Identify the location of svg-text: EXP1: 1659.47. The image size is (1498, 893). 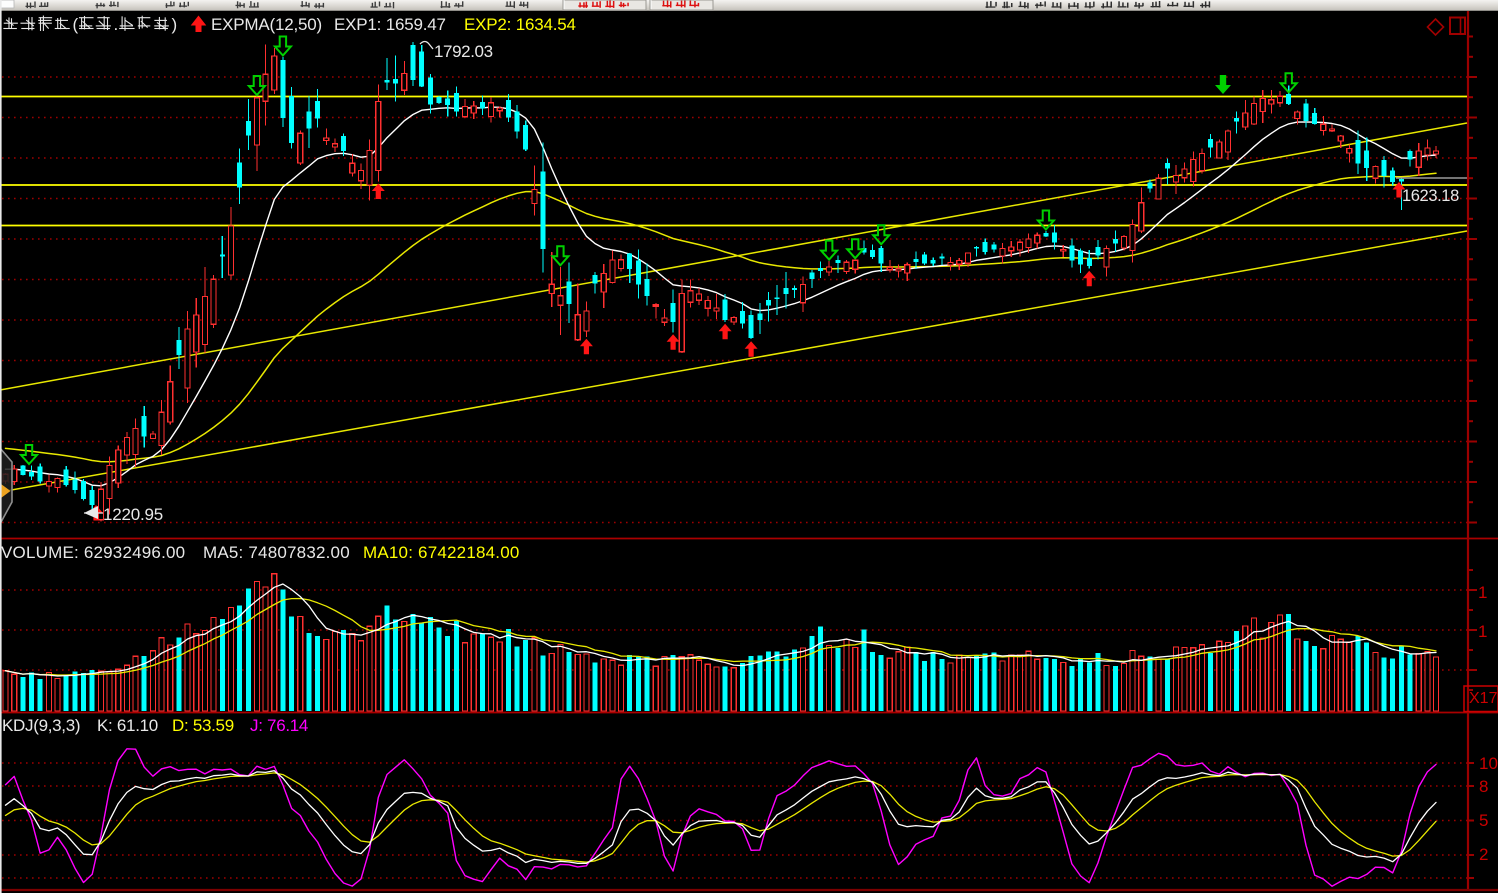
(390, 24).